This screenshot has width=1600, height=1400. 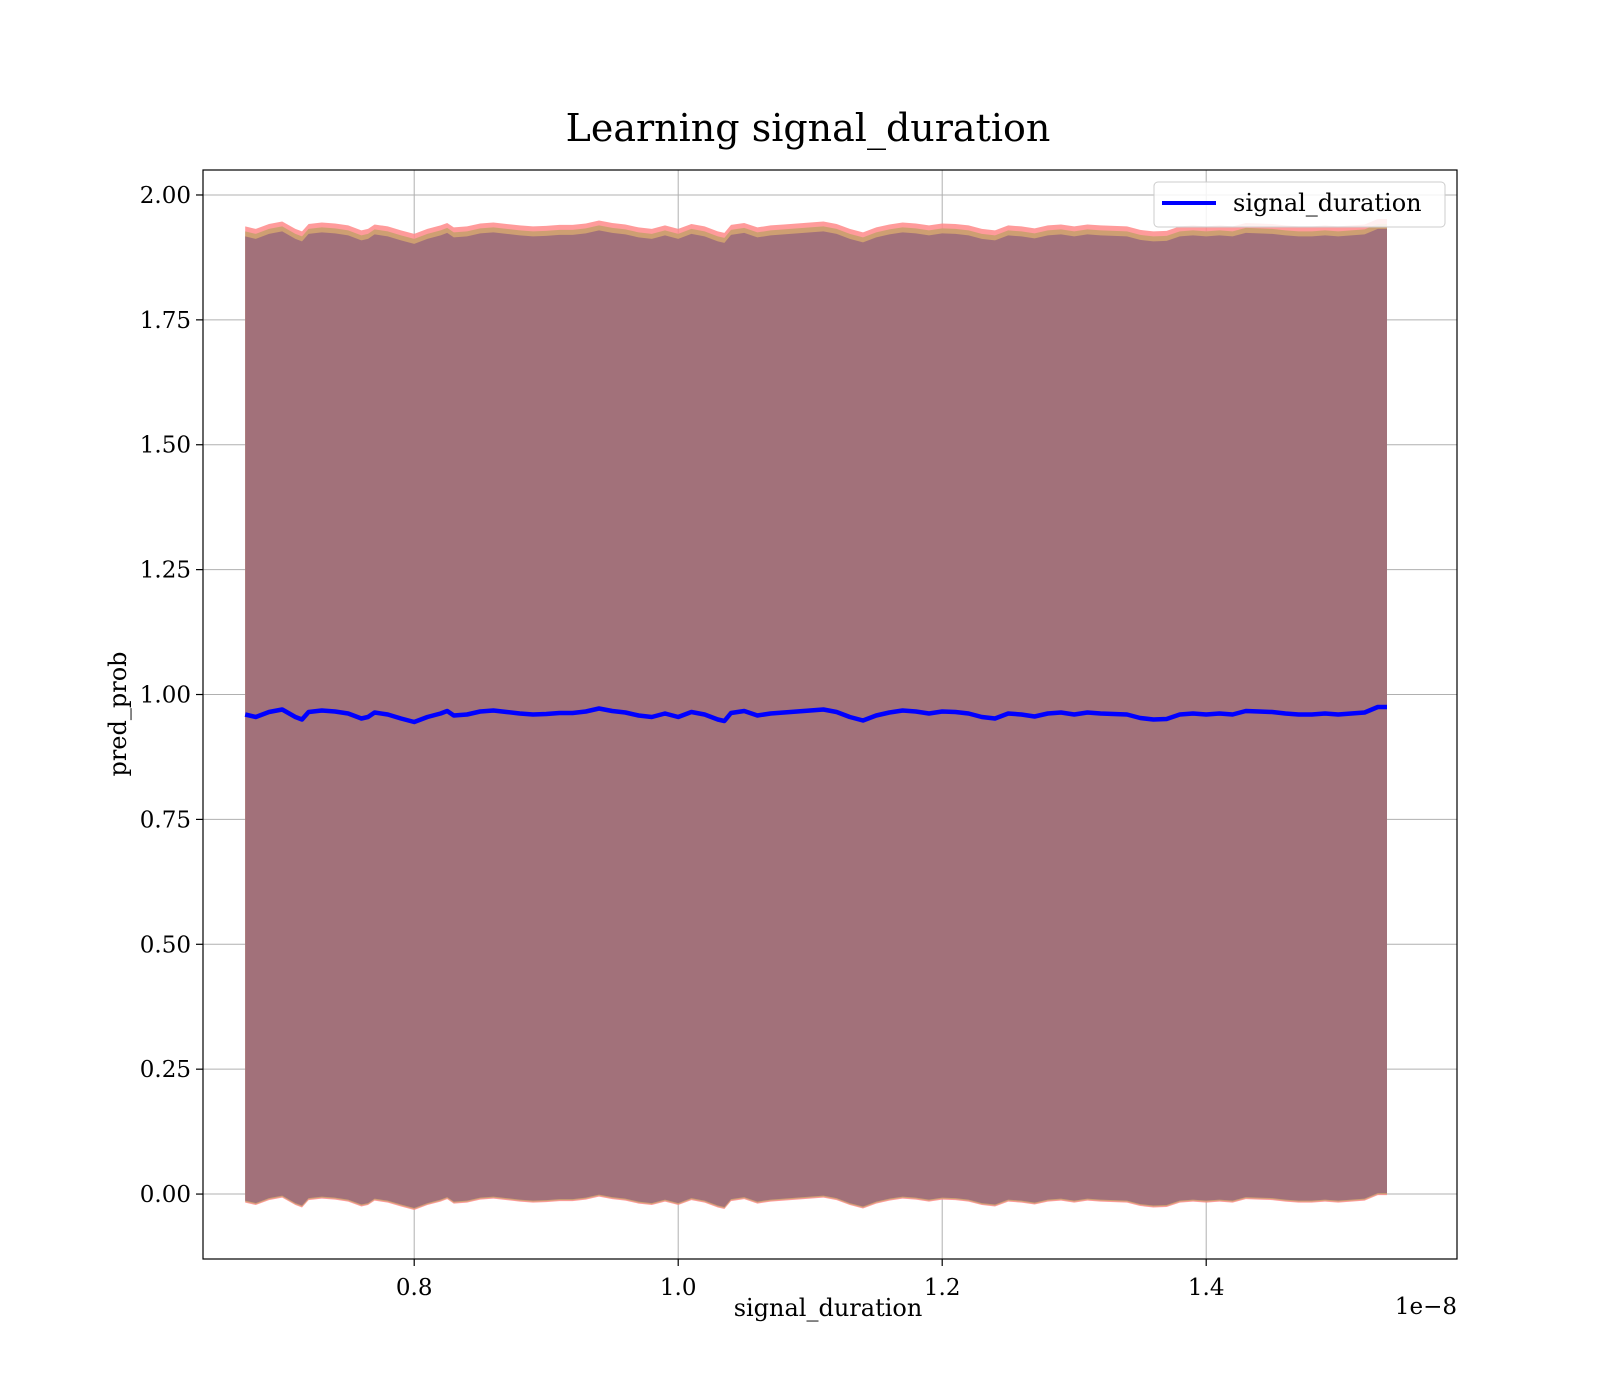 What do you see at coordinates (165, 1195) in the screenshot?
I see `y-tick-label: 0.00` at bounding box center [165, 1195].